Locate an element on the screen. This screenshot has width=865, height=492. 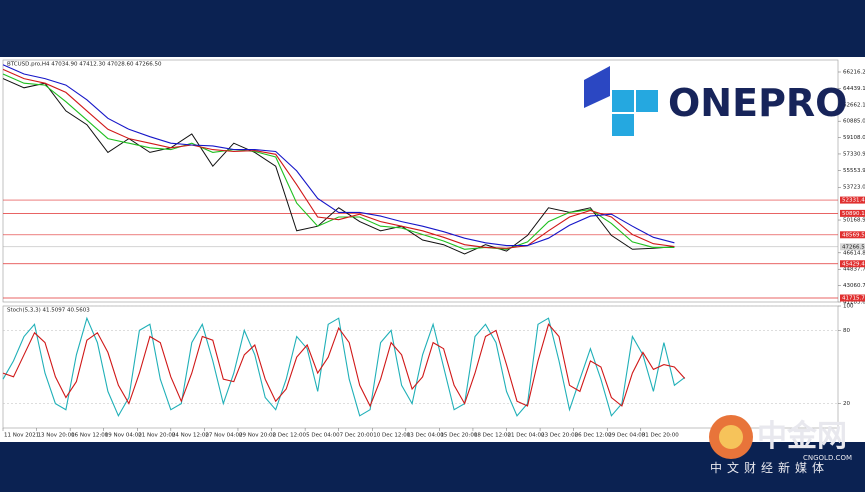
x-tick-label: 5 Dec 04:00 is located at coordinates (323, 436).